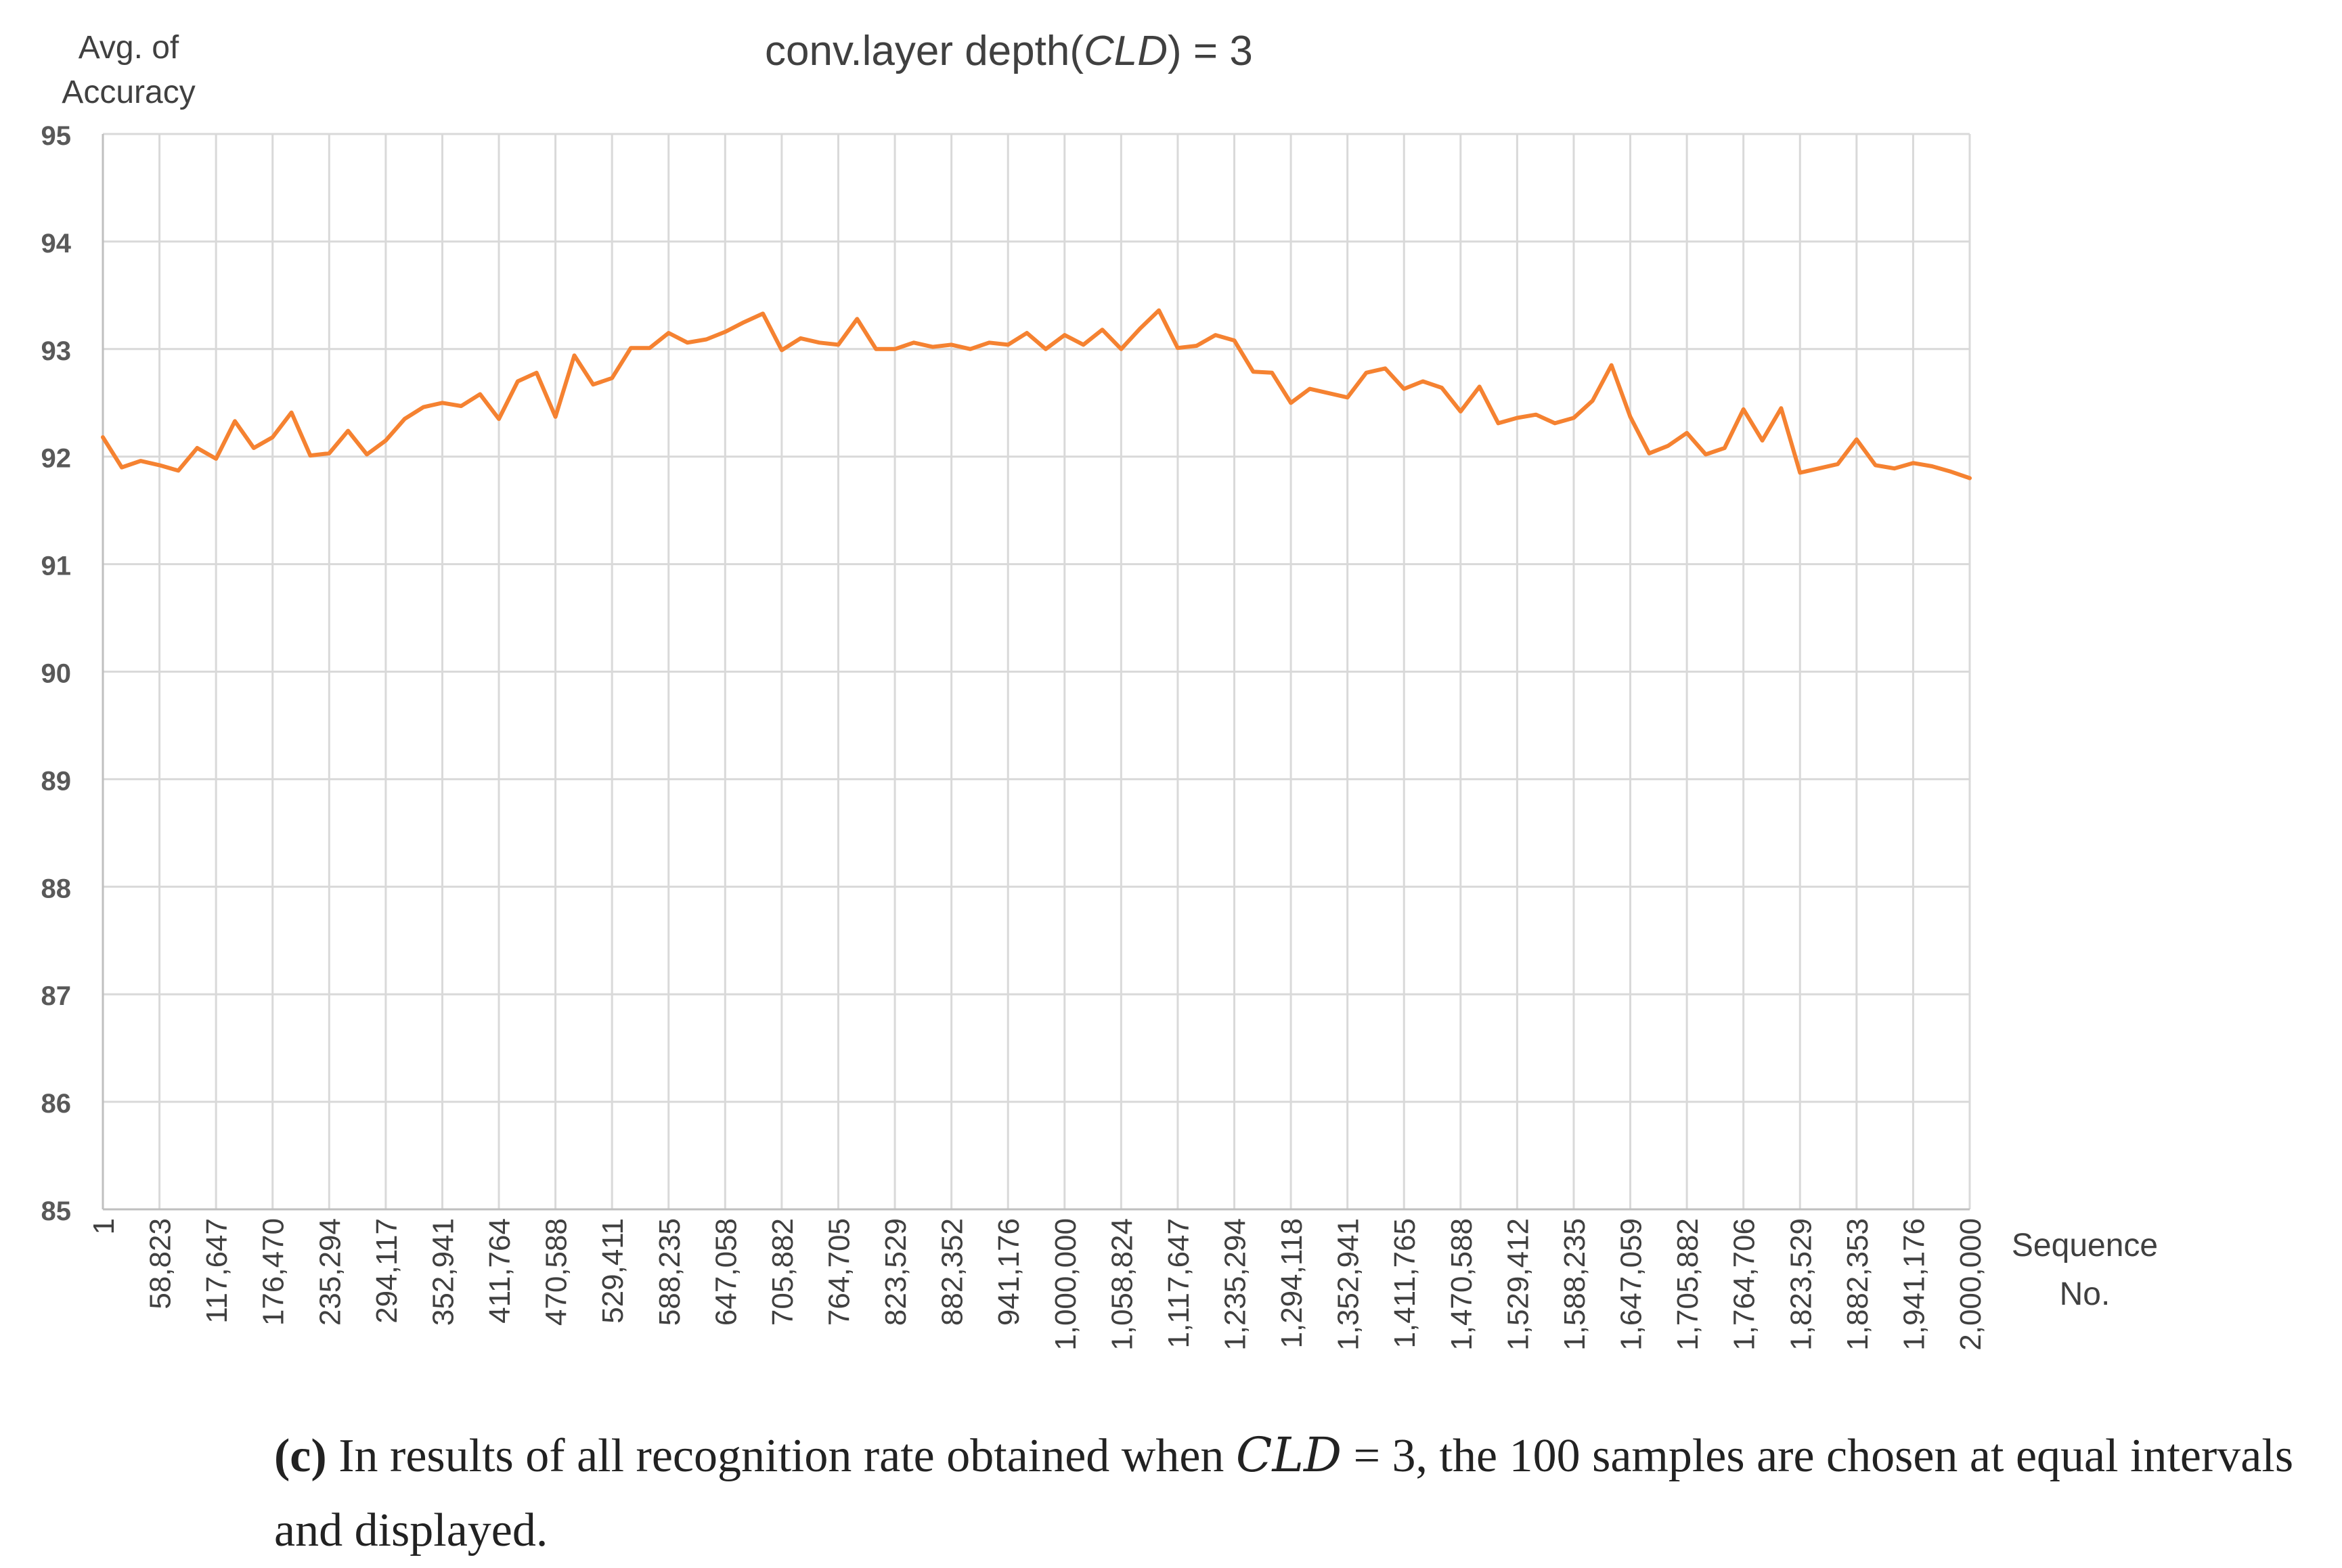 This screenshot has height=1568, width=2342. I want to click on x-tick-label: 882,352, so click(952, 1272).